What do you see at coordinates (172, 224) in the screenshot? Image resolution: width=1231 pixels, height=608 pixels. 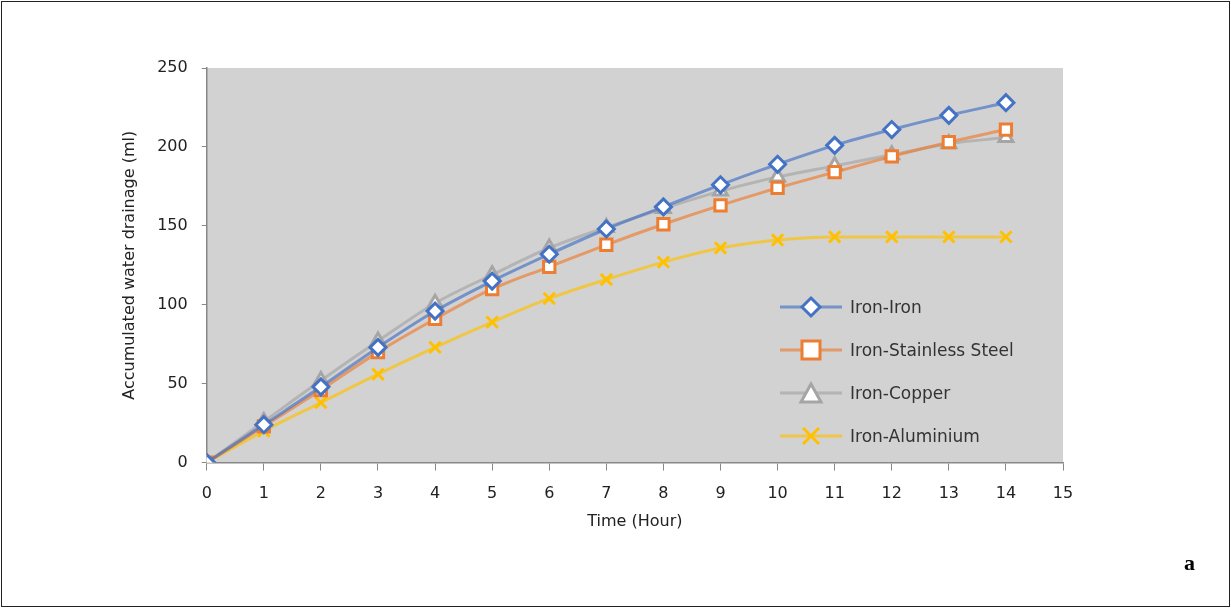 I see `y-tick-label: 150` at bounding box center [172, 224].